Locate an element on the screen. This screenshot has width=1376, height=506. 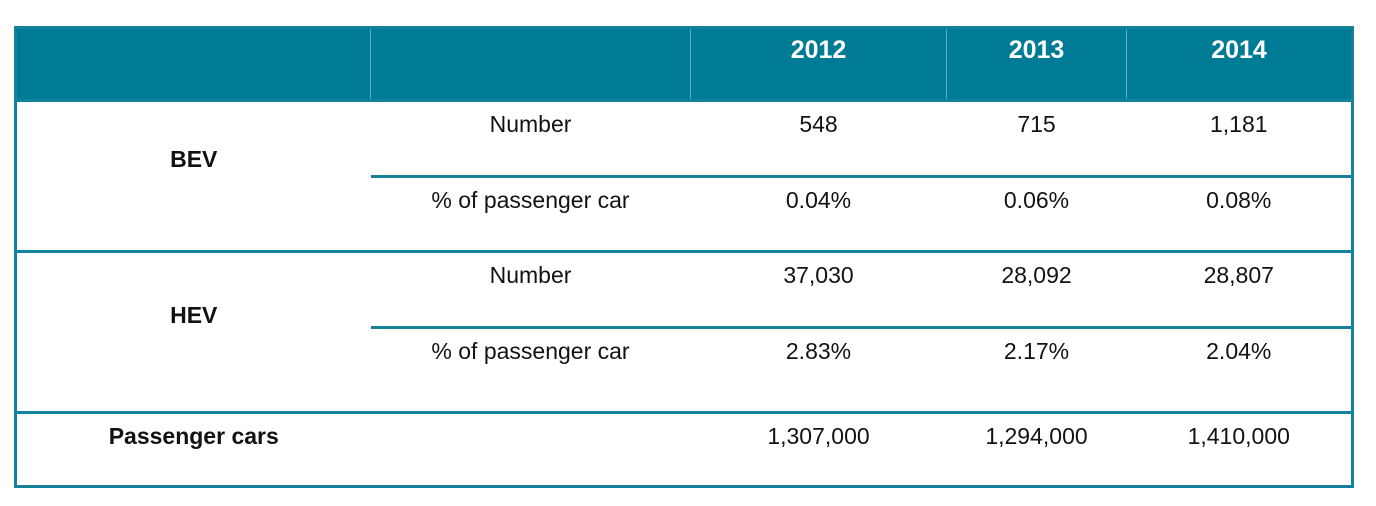
value-cell: 1,307,000 is located at coordinates (818, 436).